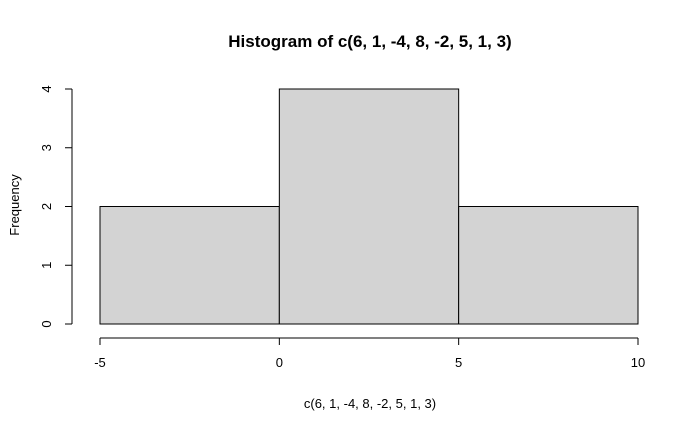 The height and width of the screenshot is (432, 700). I want to click on x-tick-label-0: -5, so click(100, 362).